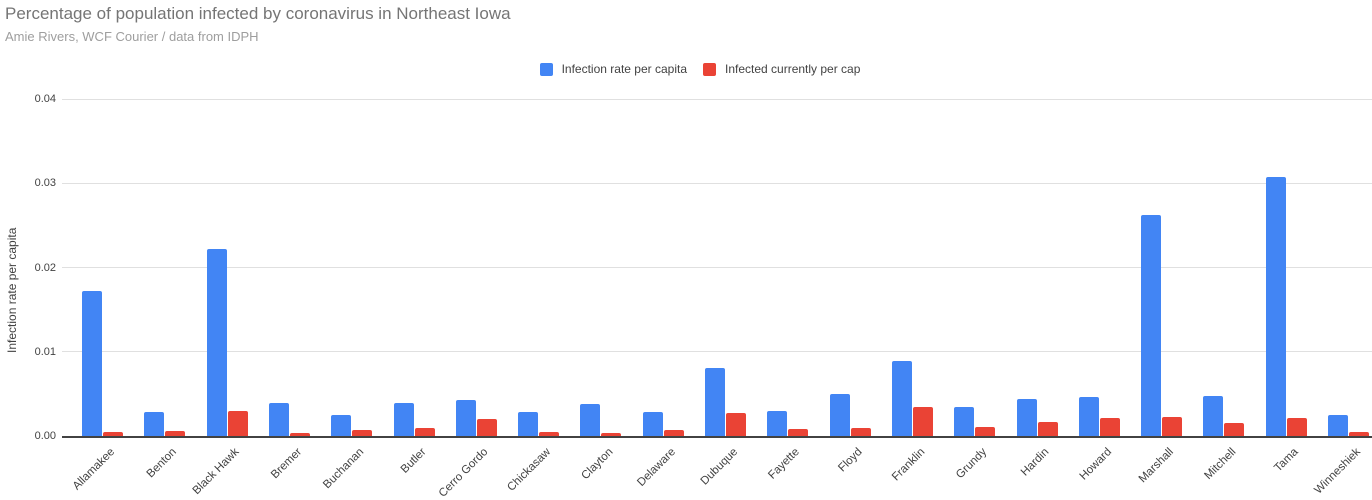 The width and height of the screenshot is (1372, 500). I want to click on bar-tama-infected-currently-per-cap, so click(1296, 427).